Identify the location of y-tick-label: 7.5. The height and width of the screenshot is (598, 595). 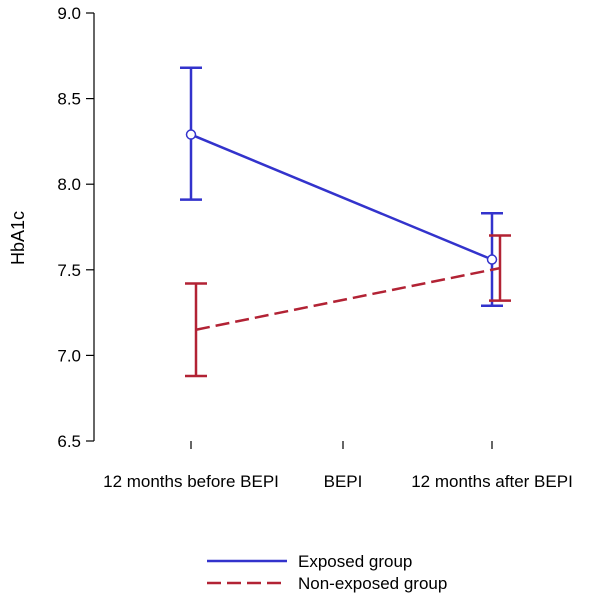
(69, 270).